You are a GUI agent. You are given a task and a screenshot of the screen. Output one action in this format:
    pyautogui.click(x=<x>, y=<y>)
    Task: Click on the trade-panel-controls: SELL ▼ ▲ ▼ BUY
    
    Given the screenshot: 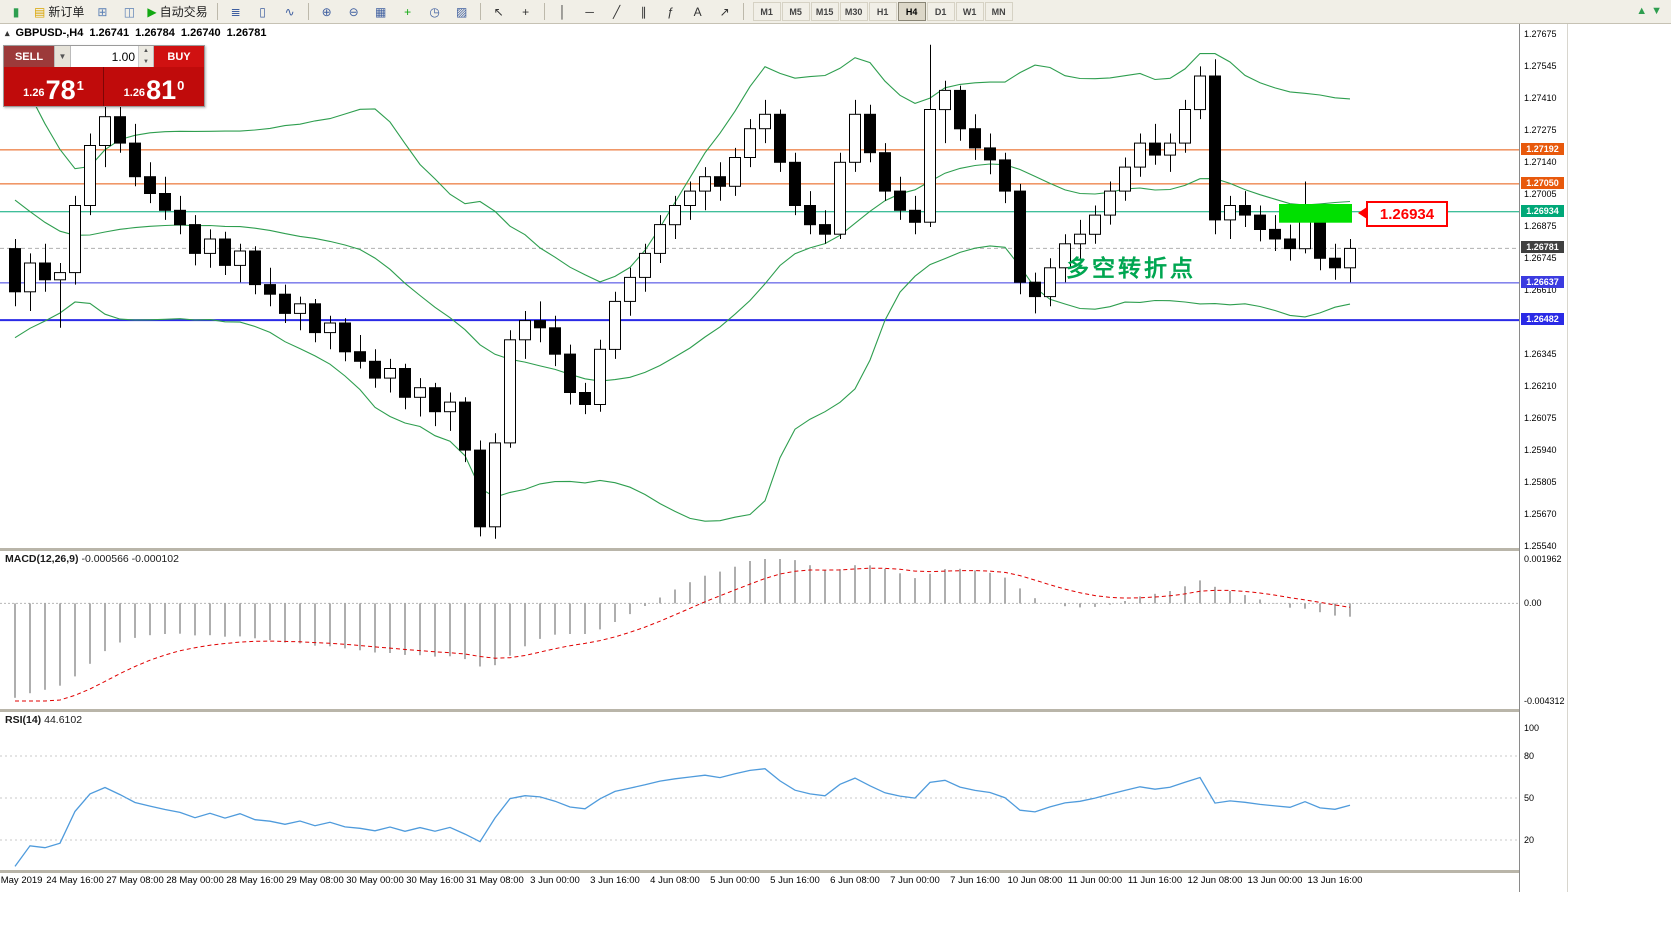 What is the action you would take?
    pyautogui.click(x=104, y=56)
    